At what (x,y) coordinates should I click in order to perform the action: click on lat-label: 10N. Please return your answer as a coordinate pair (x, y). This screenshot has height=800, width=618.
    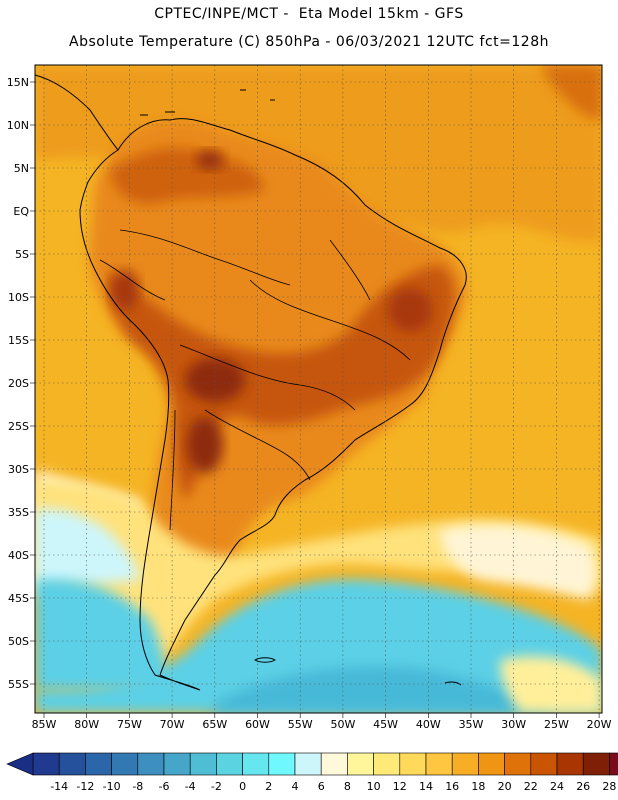
    Looking at the image, I should click on (18, 125).